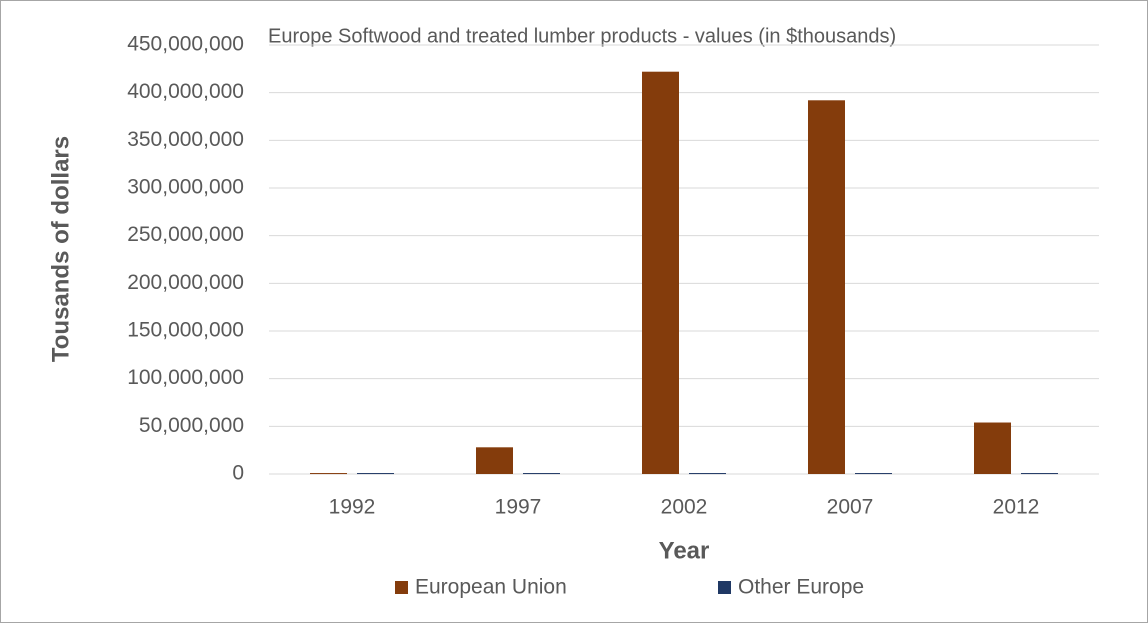  What do you see at coordinates (185, 234) in the screenshot?
I see `y-tick-label: 250,000,000` at bounding box center [185, 234].